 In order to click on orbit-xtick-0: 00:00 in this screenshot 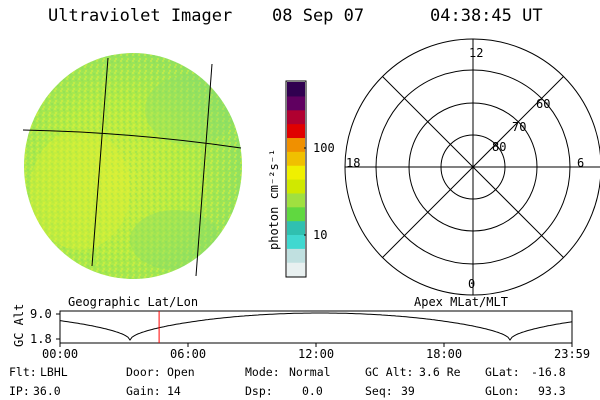, I will do `click(60, 354)`.